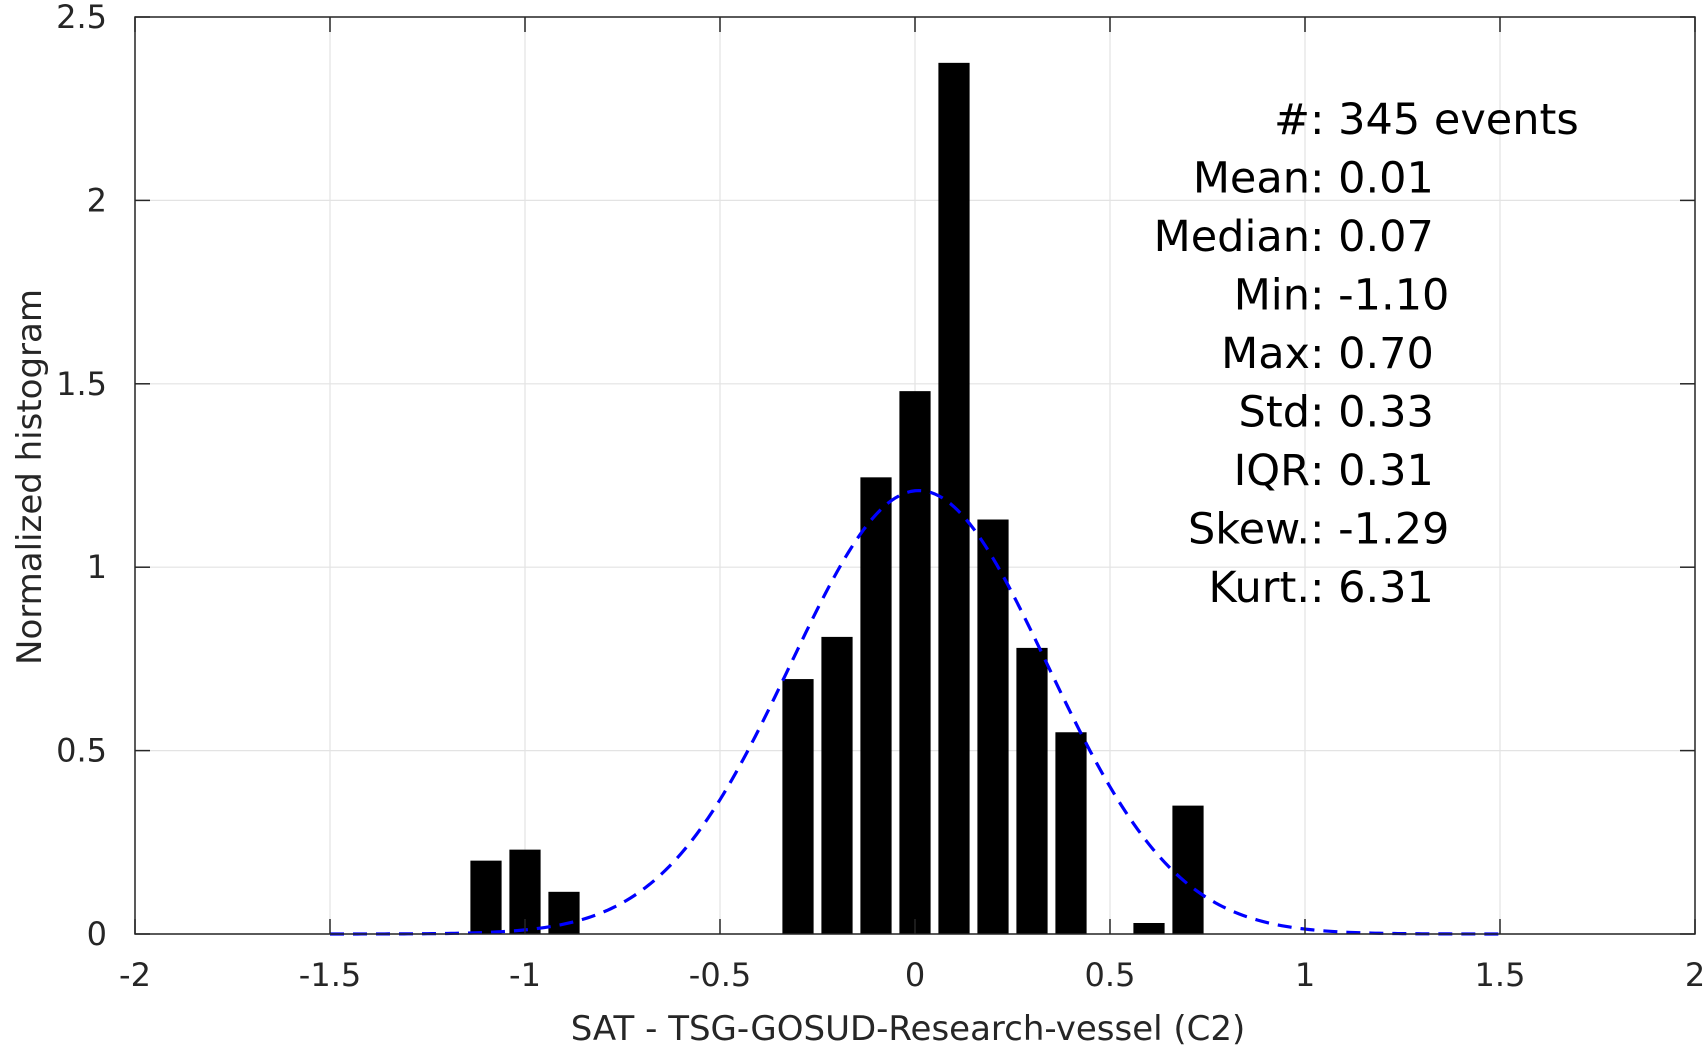  I want to click on stat-label: Skew., so click(1249, 530).